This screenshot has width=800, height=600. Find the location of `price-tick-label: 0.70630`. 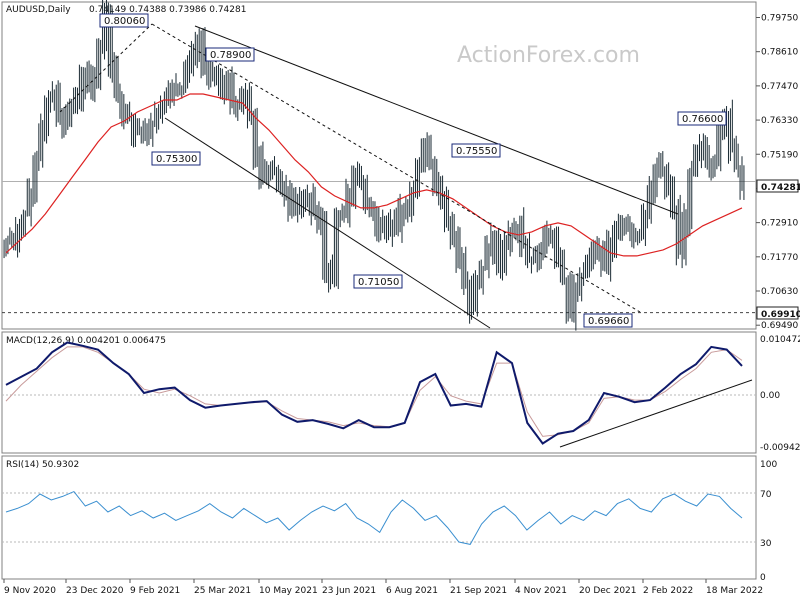

price-tick-label: 0.70630 is located at coordinates (779, 292).